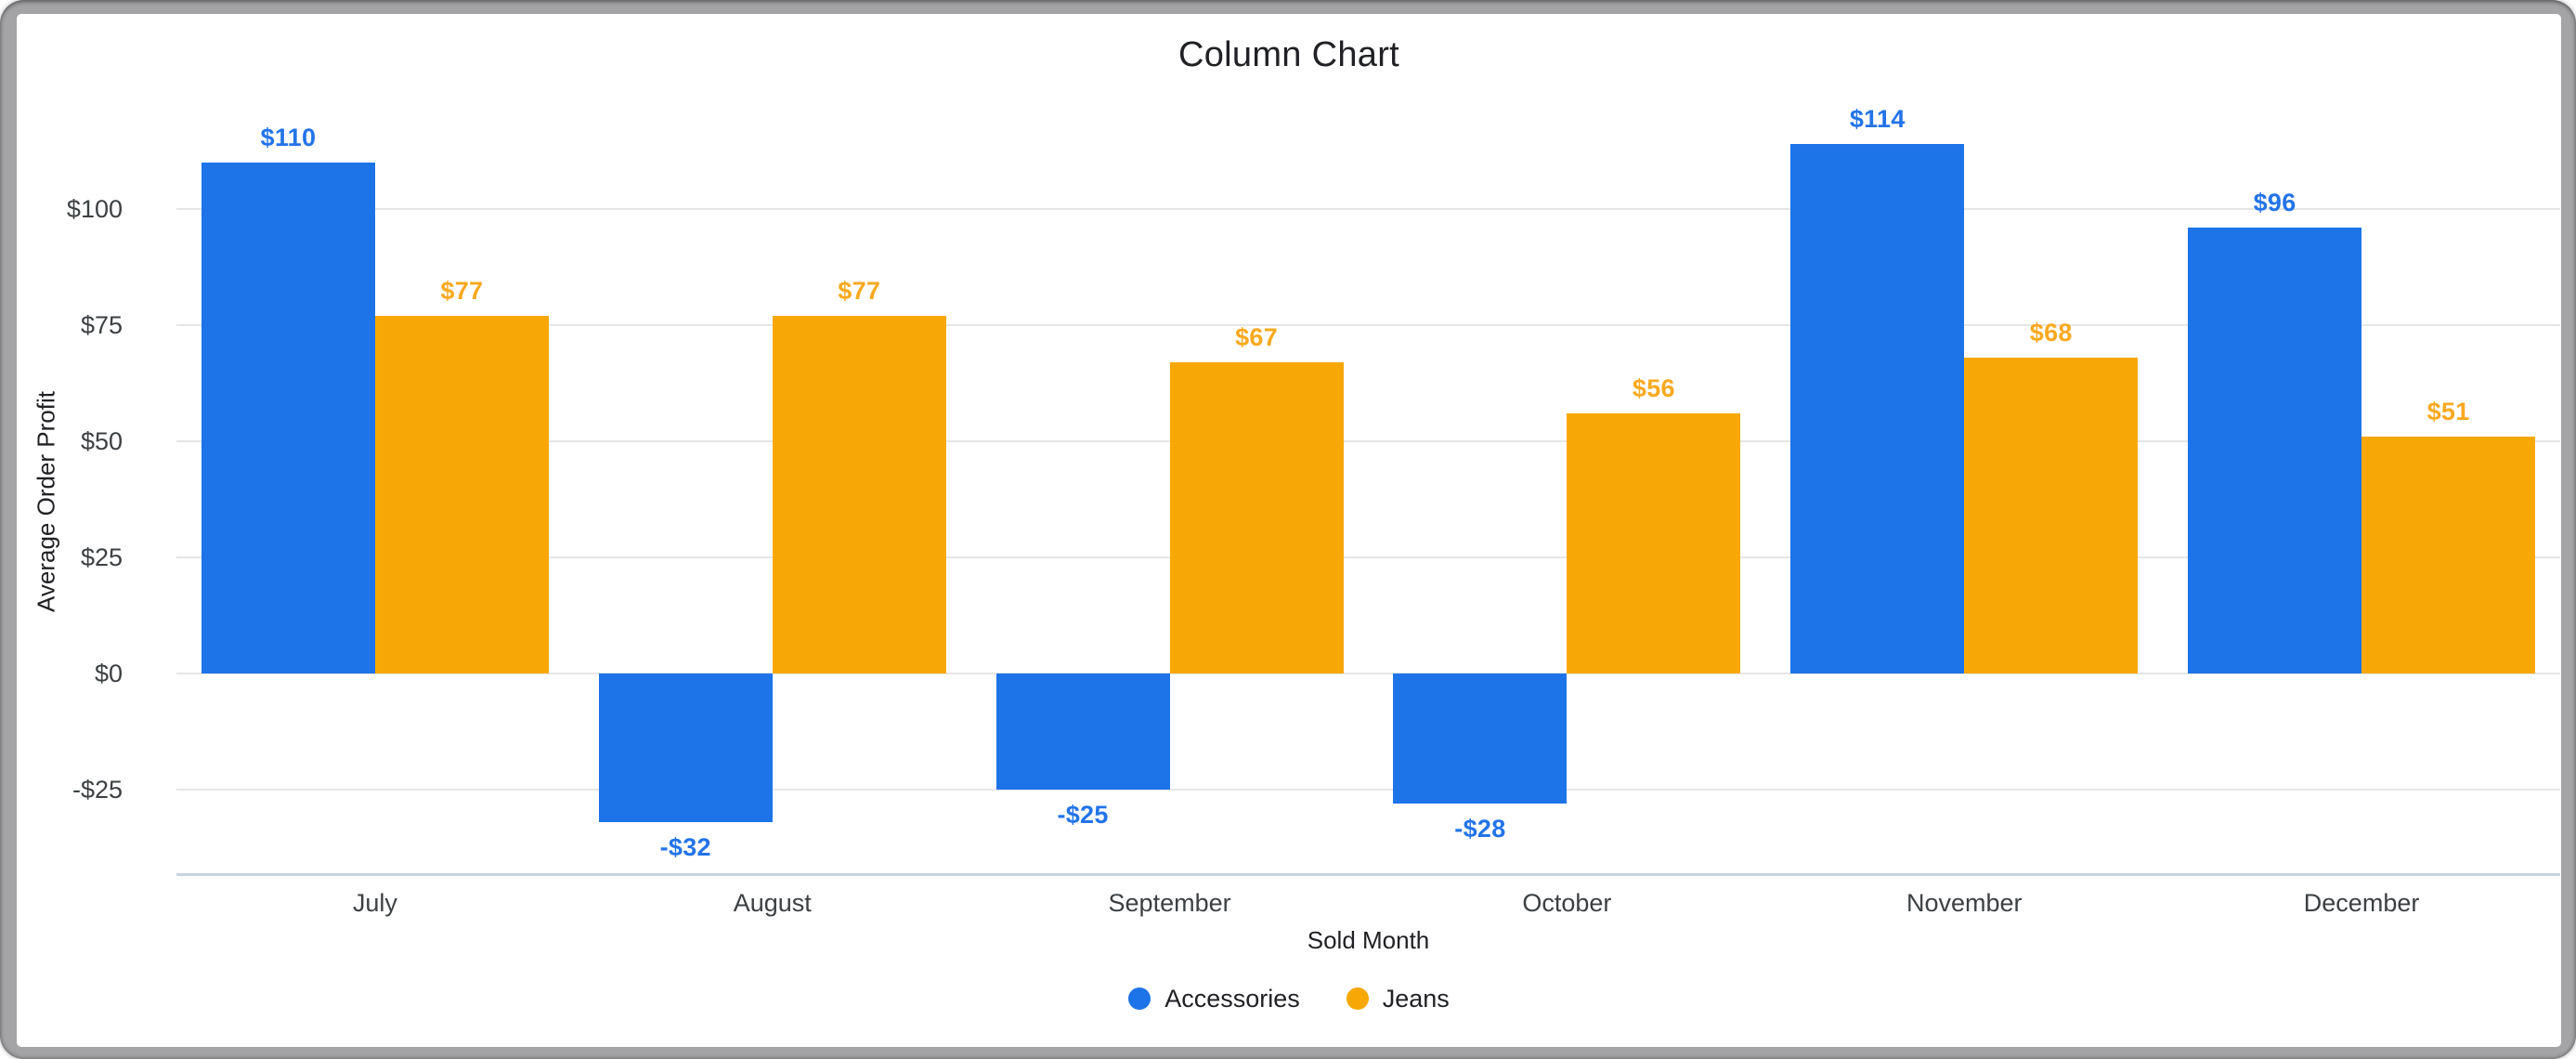 The image size is (2576, 1059). I want to click on bar-label-jeans-september: $67, so click(1257, 337).